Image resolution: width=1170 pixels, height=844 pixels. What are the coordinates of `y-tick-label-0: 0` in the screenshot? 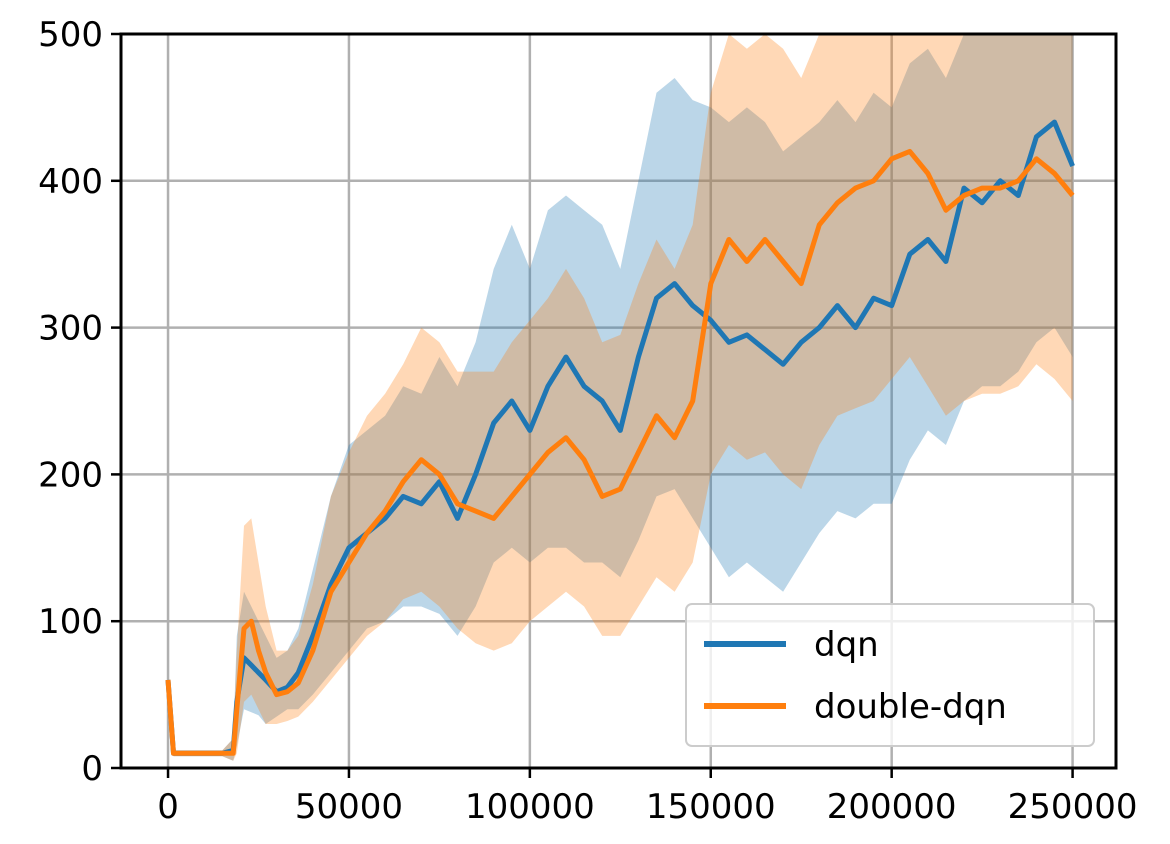 It's located at (92, 769).